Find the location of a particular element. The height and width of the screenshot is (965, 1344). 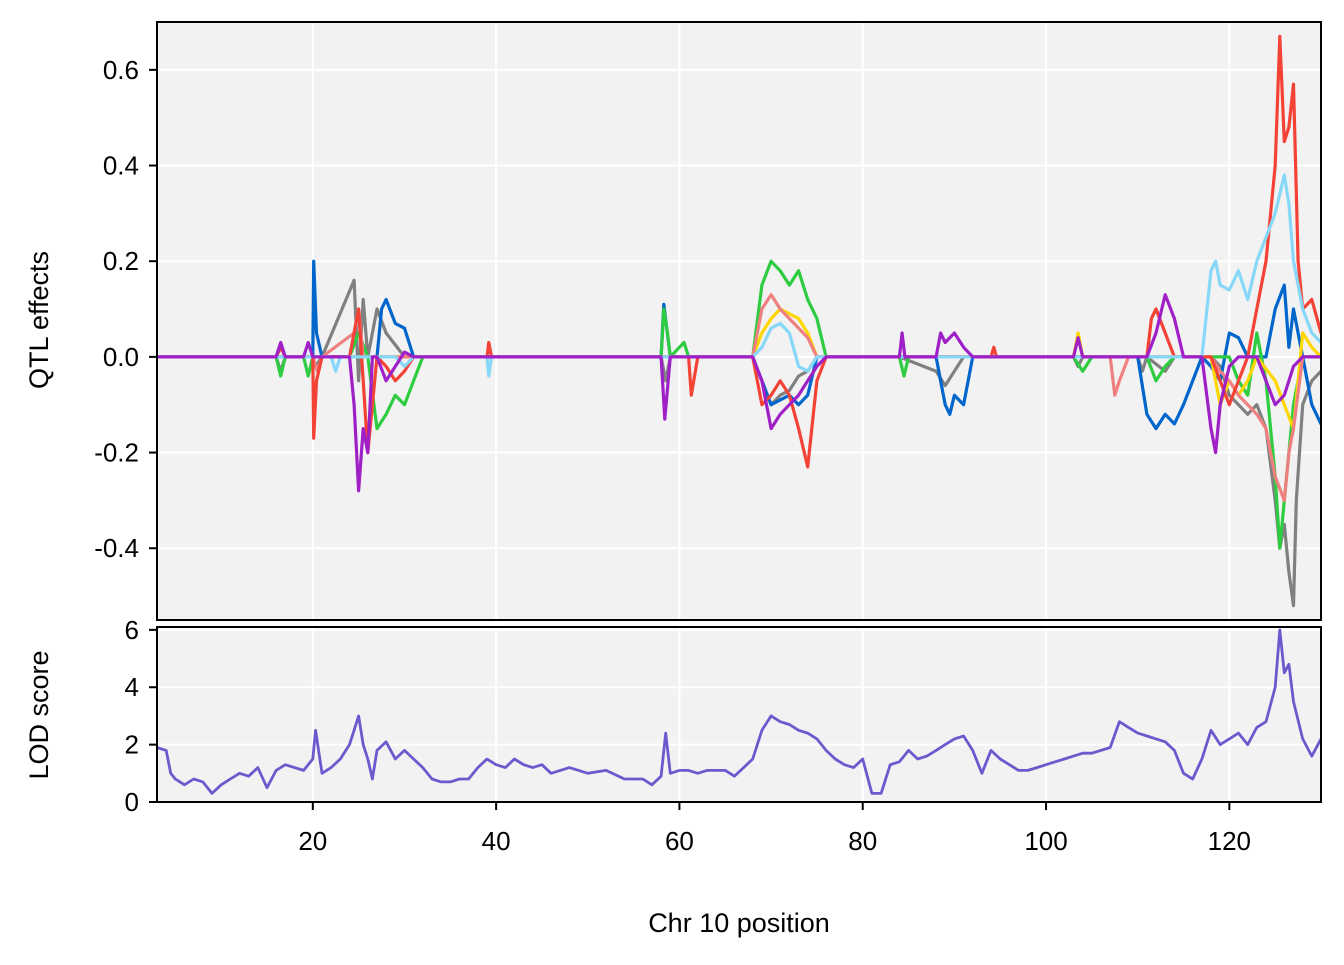

lod-x-tick-label: 20 is located at coordinates (312, 841).